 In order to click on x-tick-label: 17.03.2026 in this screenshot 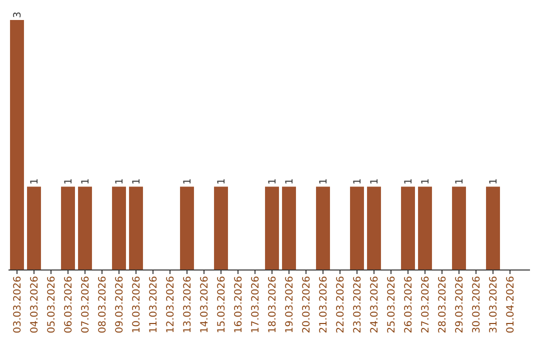, I will do `click(256, 305)`.